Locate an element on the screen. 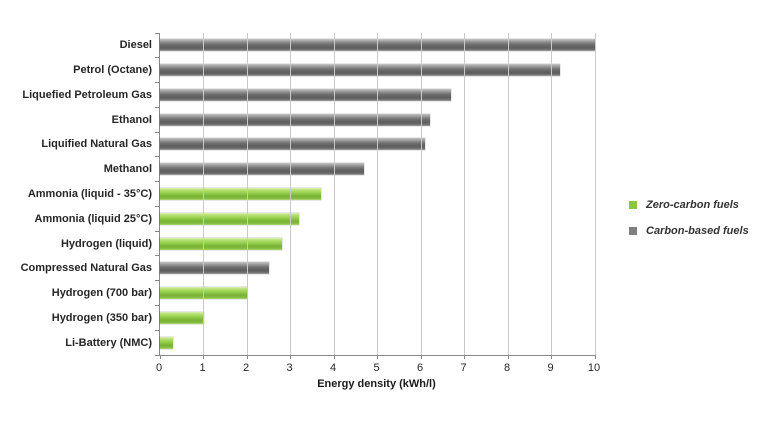 The height and width of the screenshot is (432, 768). category-label: Li-Battery (NMC) is located at coordinates (108, 342).